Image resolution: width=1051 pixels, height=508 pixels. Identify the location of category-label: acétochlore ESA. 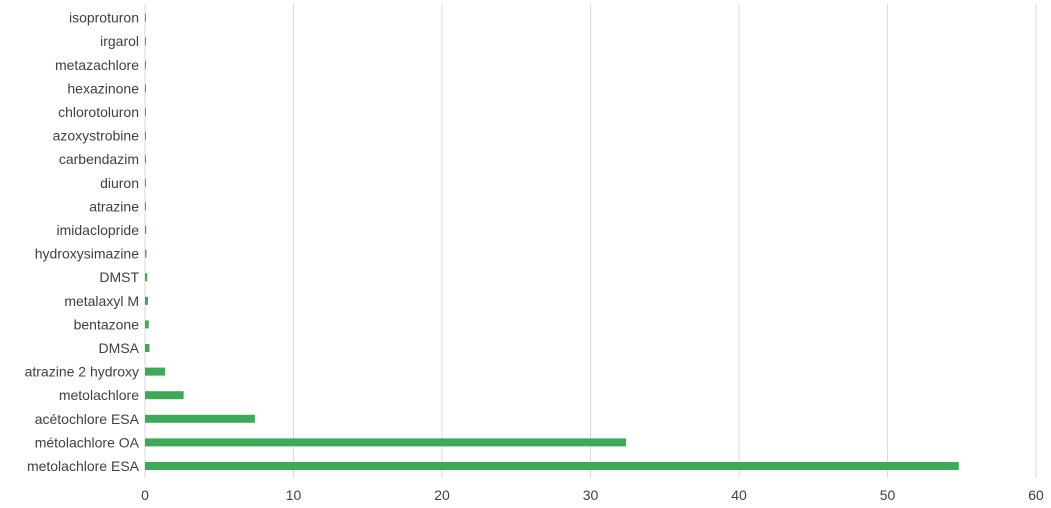
(87, 419).